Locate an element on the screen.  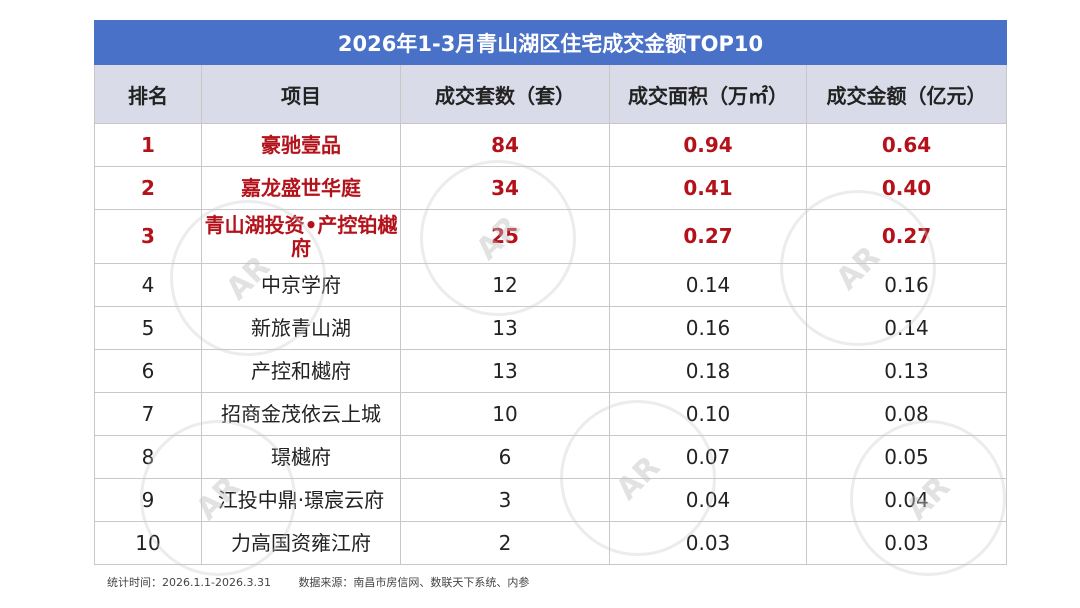
column-header-area: 成交面积（万㎡） is located at coordinates (708, 94).